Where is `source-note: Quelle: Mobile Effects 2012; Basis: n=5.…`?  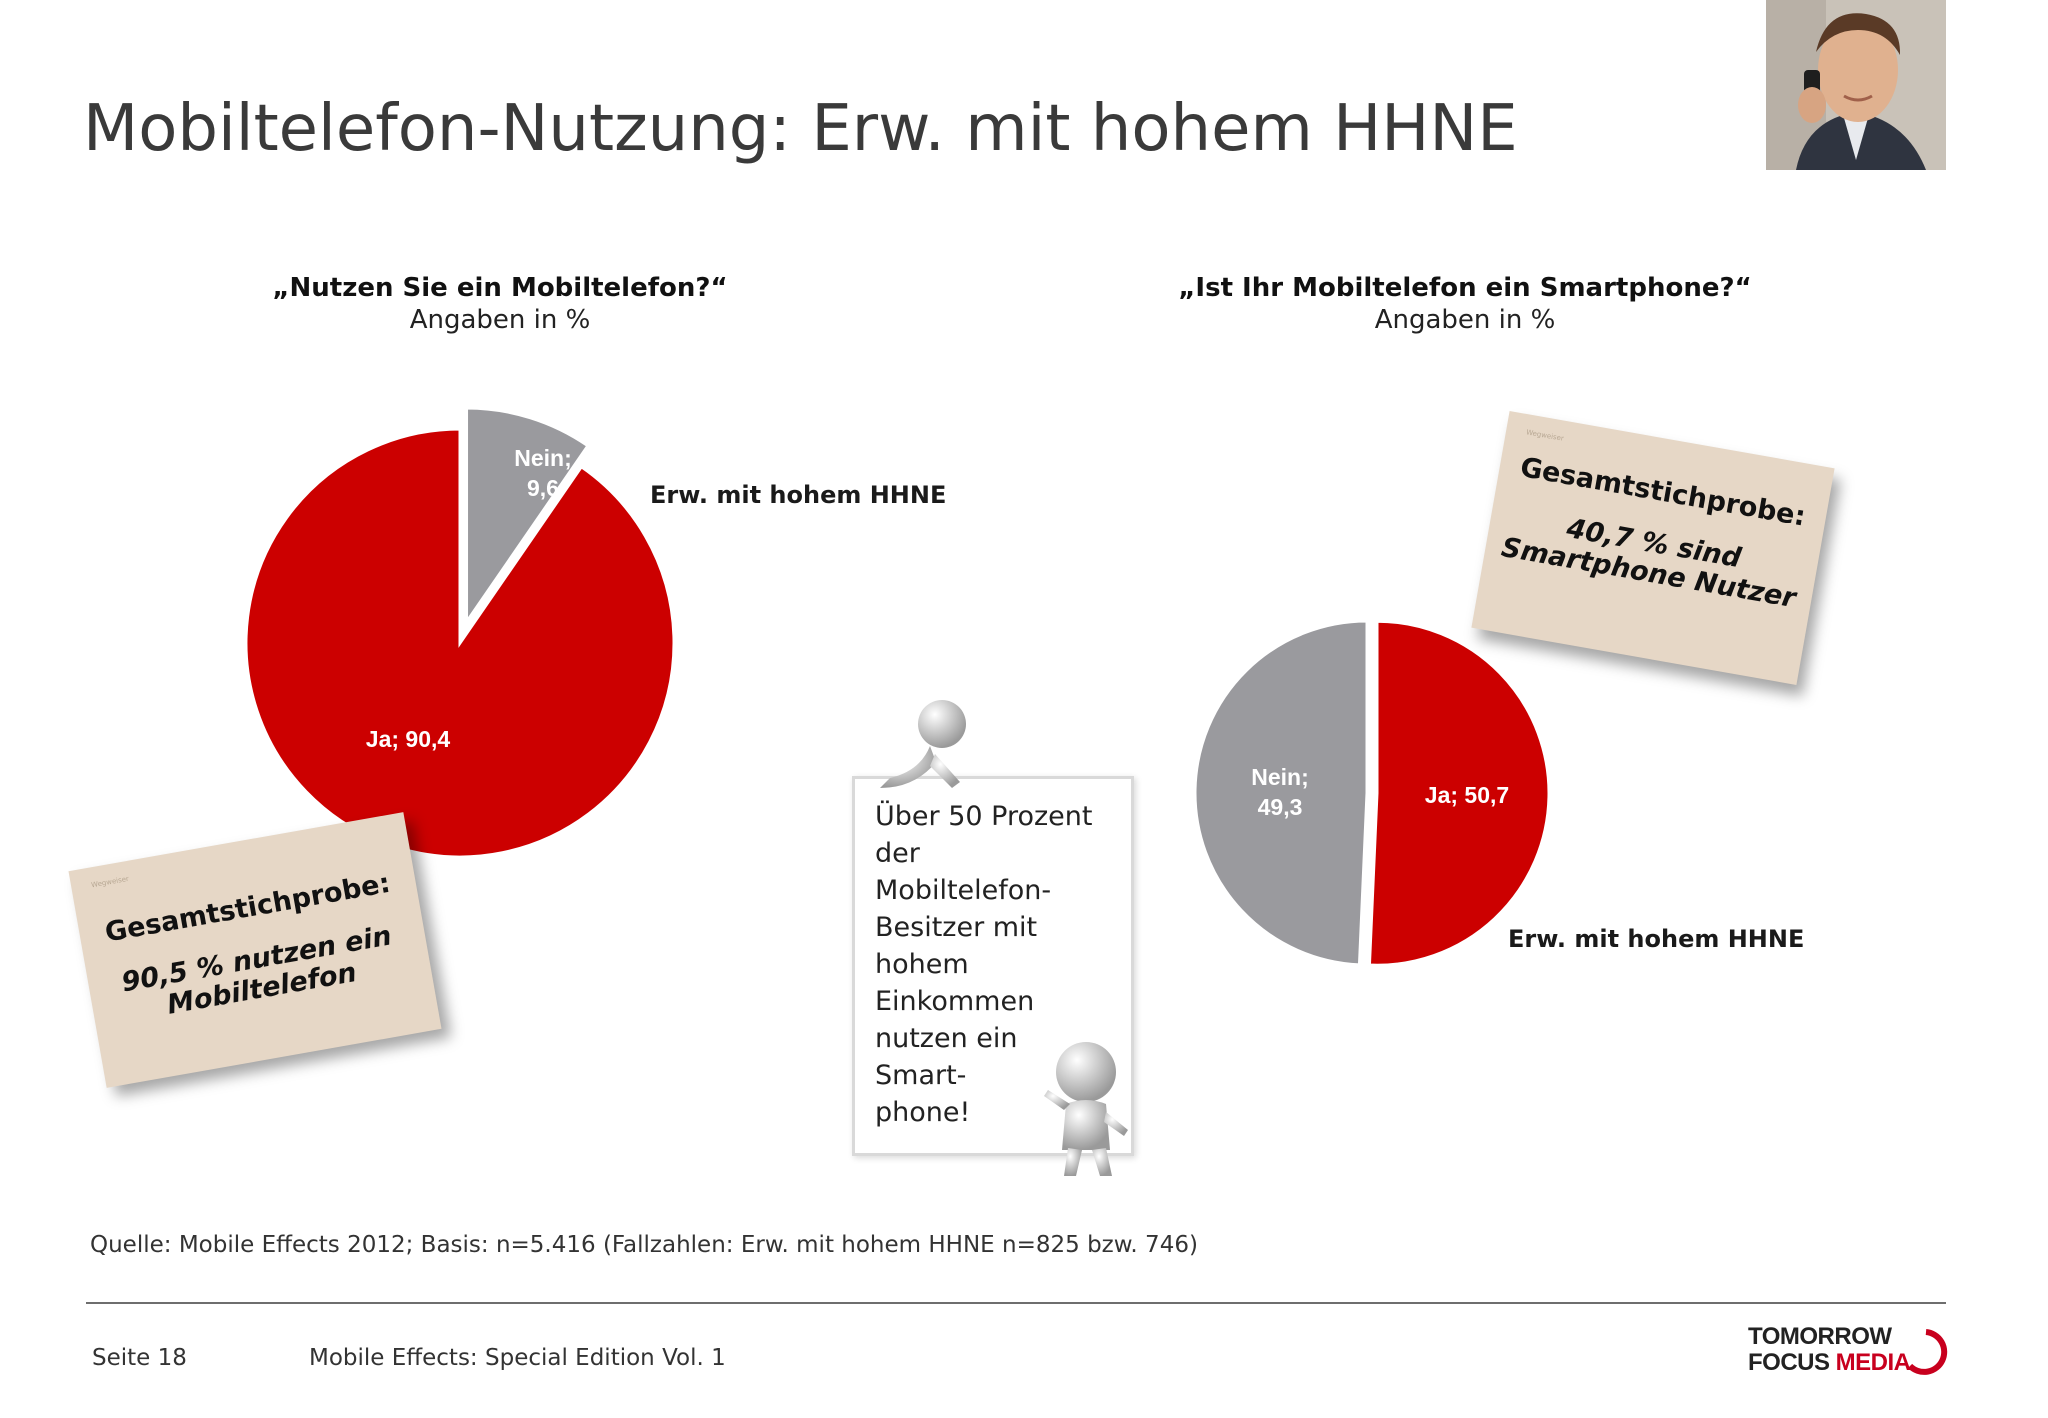 source-note: Quelle: Mobile Effects 2012; Basis: n=5.… is located at coordinates (644, 1245).